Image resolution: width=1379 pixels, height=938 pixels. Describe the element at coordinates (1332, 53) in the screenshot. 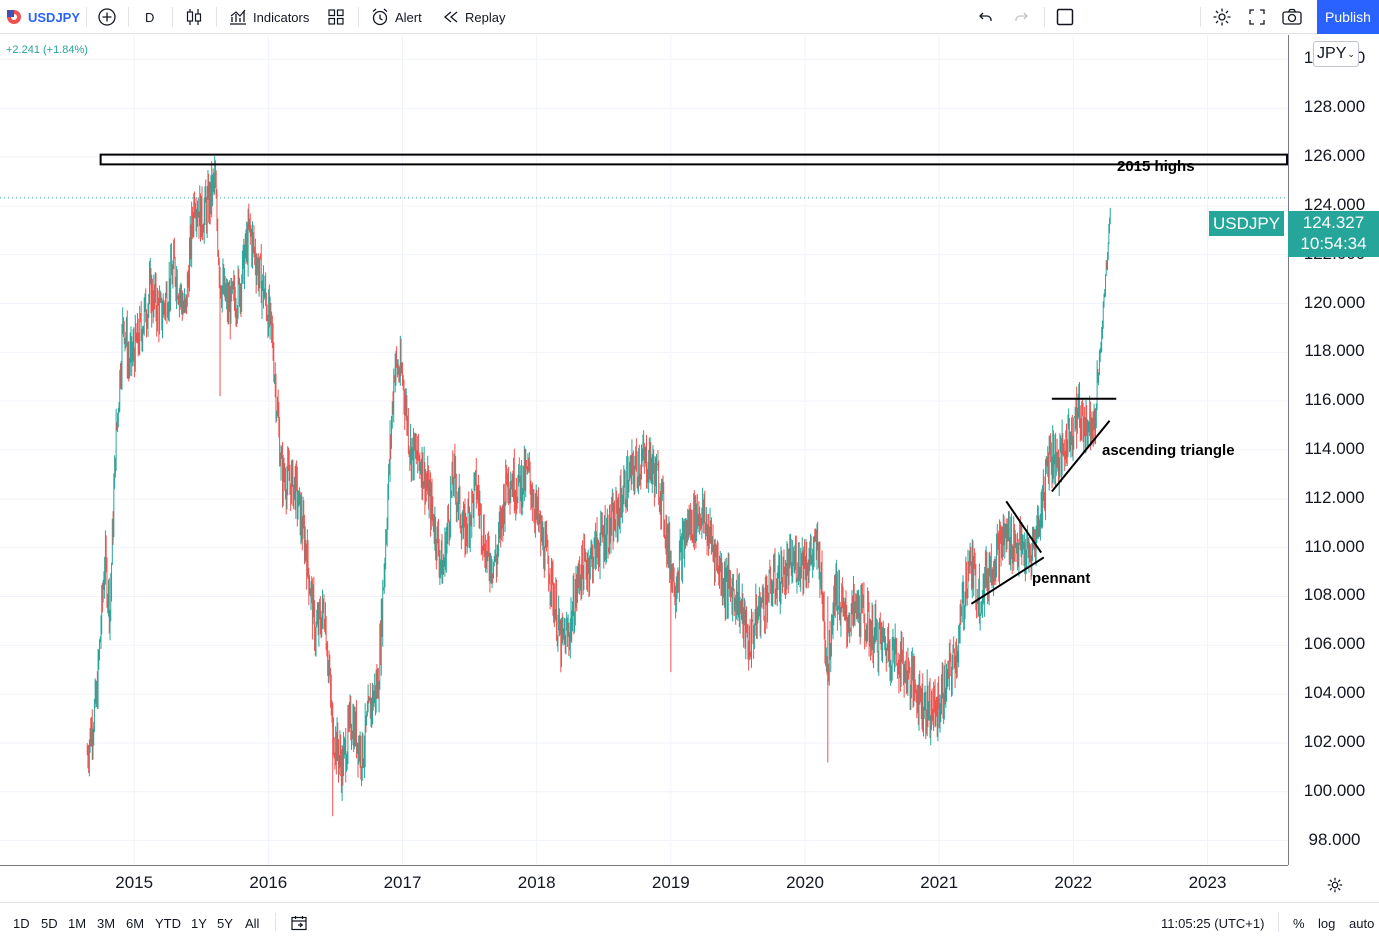

I see `currency-label: JPY` at that location.